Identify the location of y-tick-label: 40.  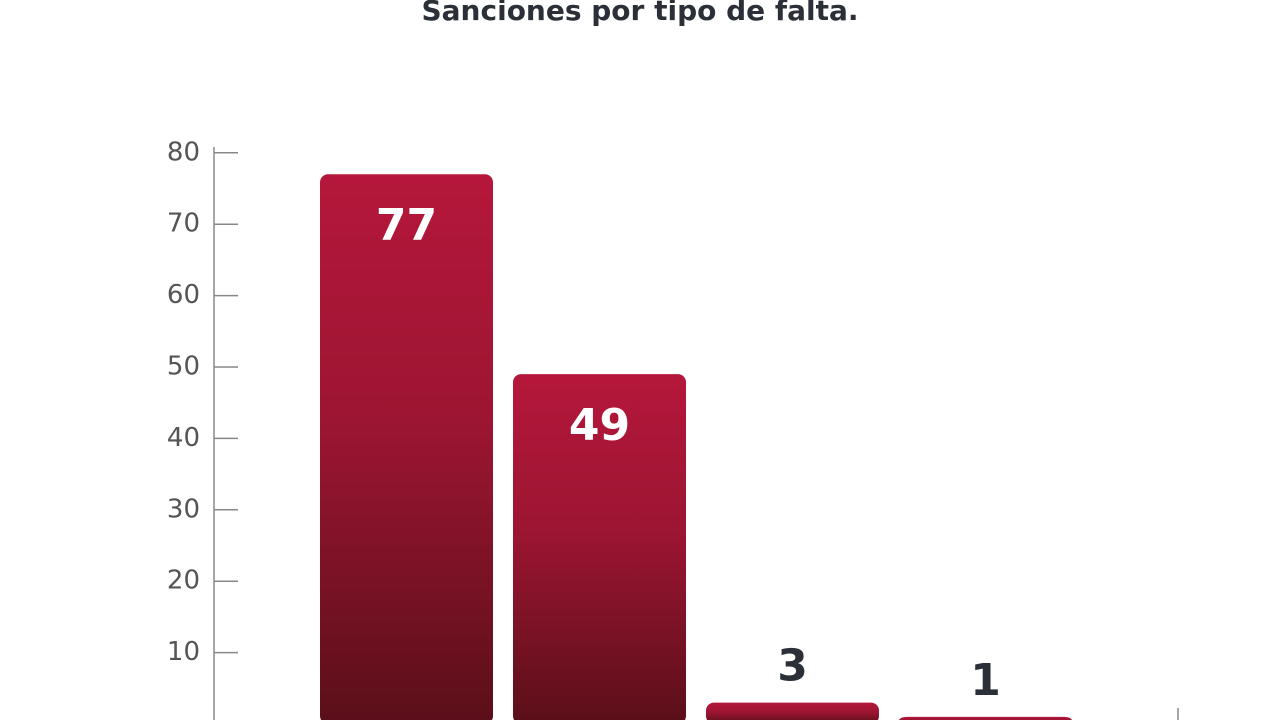
(183, 438).